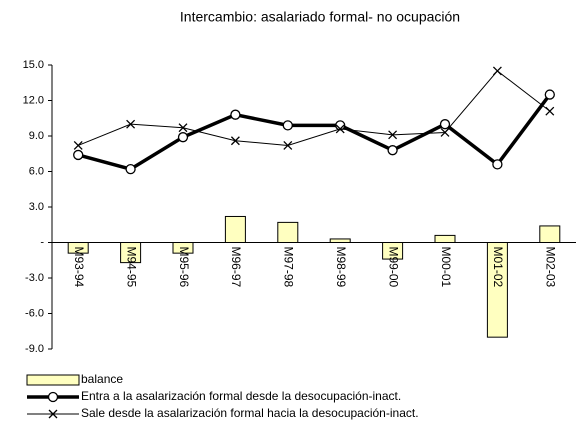 This screenshot has width=577, height=432. I want to click on legend-swatch, so click(53, 380).